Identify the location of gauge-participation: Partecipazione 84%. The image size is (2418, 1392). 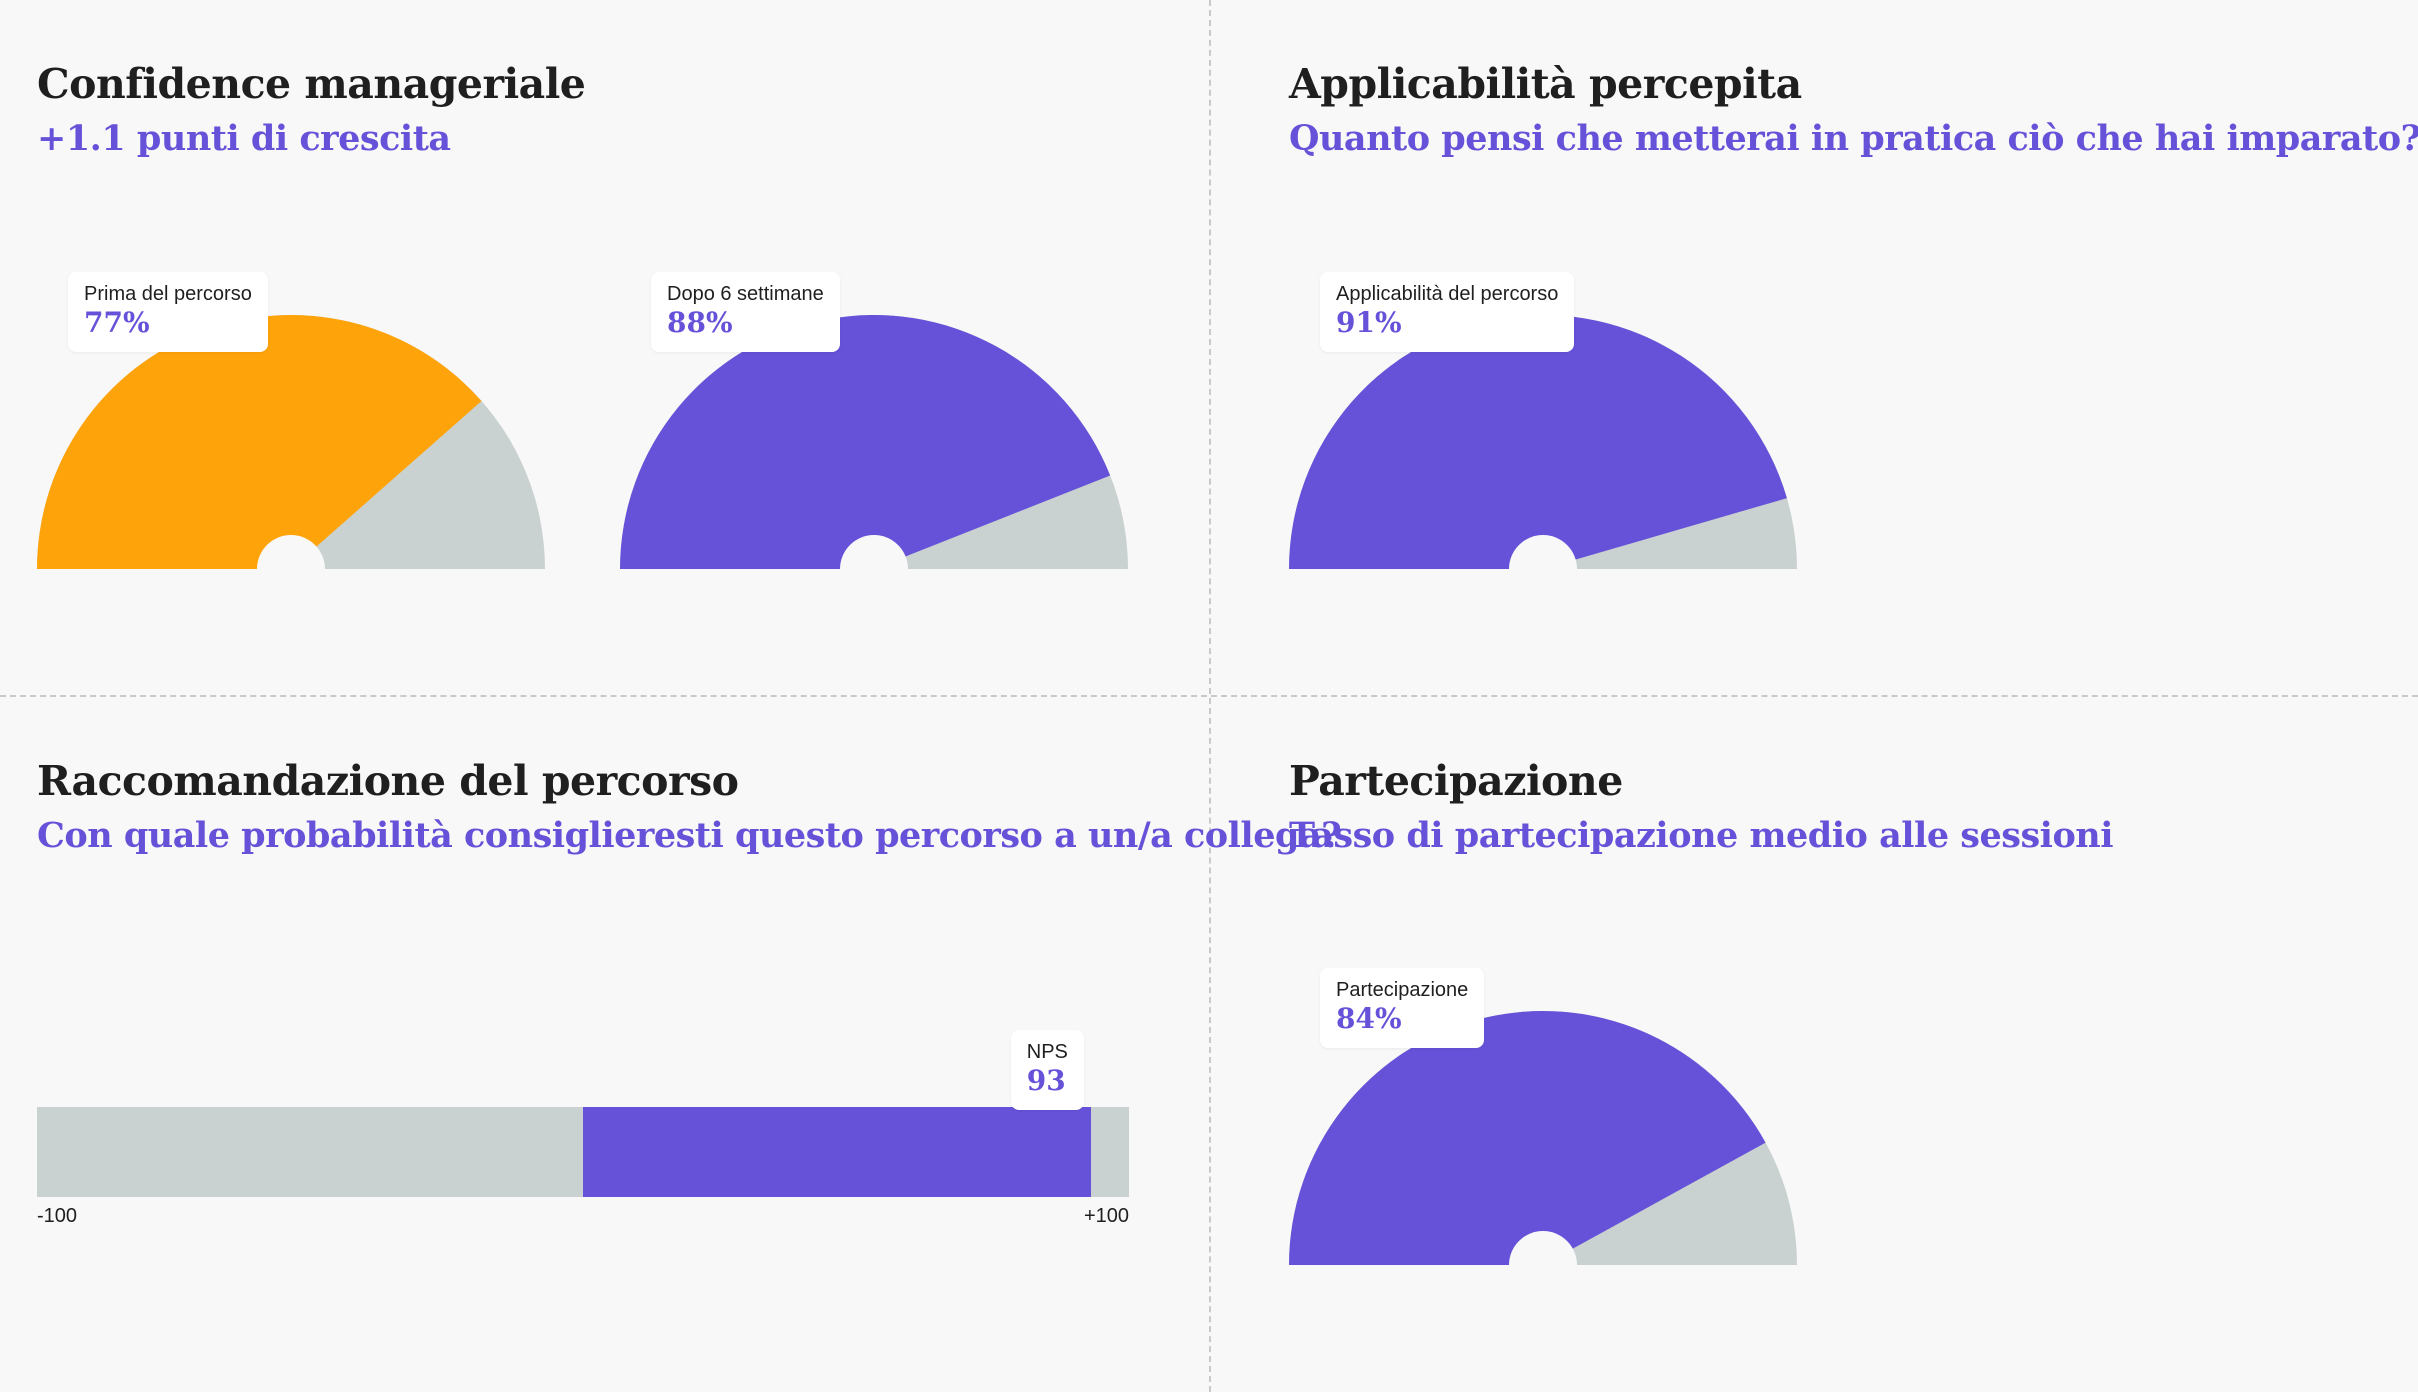
(1543, 1135).